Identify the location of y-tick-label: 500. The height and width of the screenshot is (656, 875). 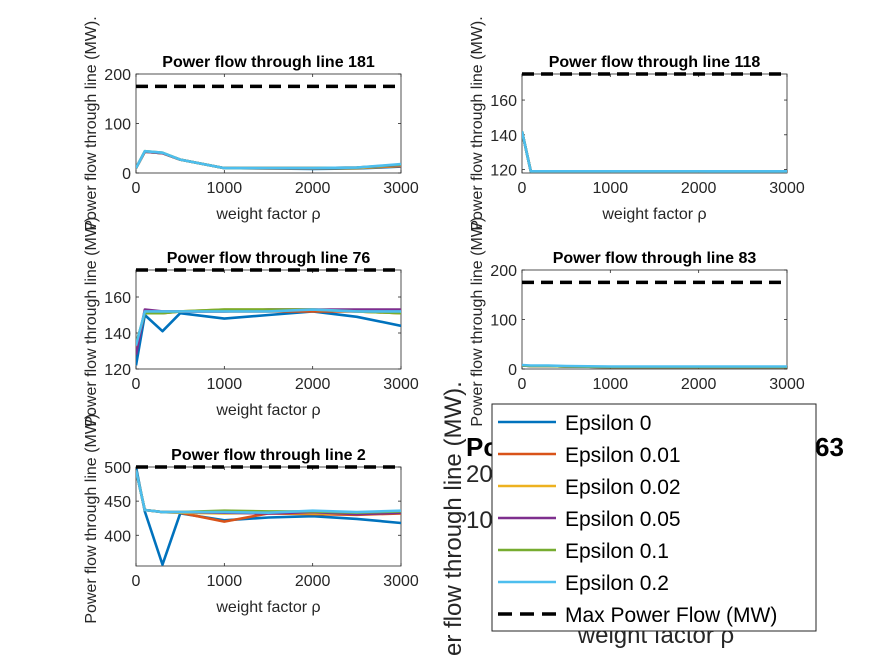
(117, 468).